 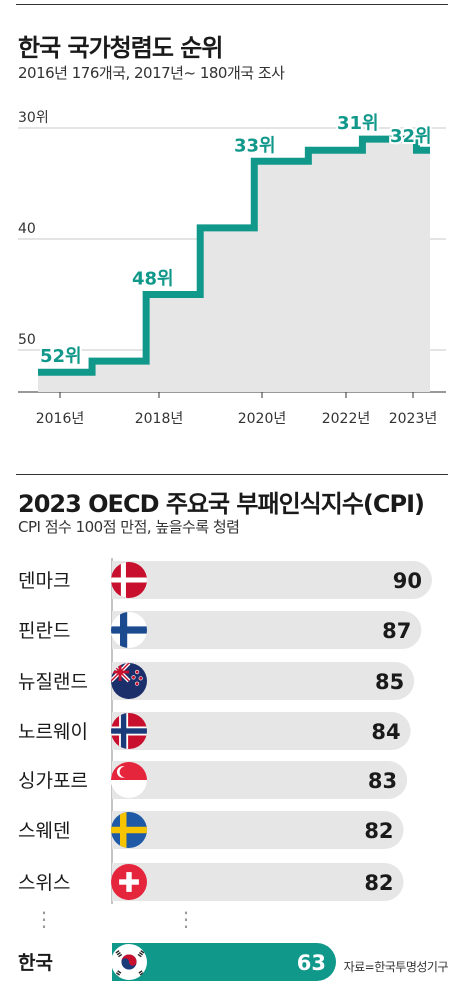 What do you see at coordinates (129, 780) in the screenshot?
I see `flag-singapore-icon` at bounding box center [129, 780].